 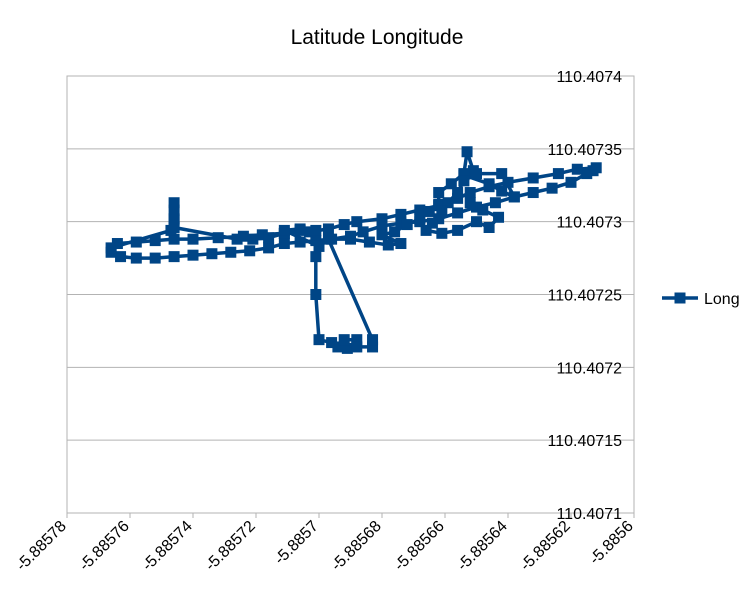 What do you see at coordinates (356, 546) in the screenshot?
I see `x-tick-label: -5.88568` at bounding box center [356, 546].